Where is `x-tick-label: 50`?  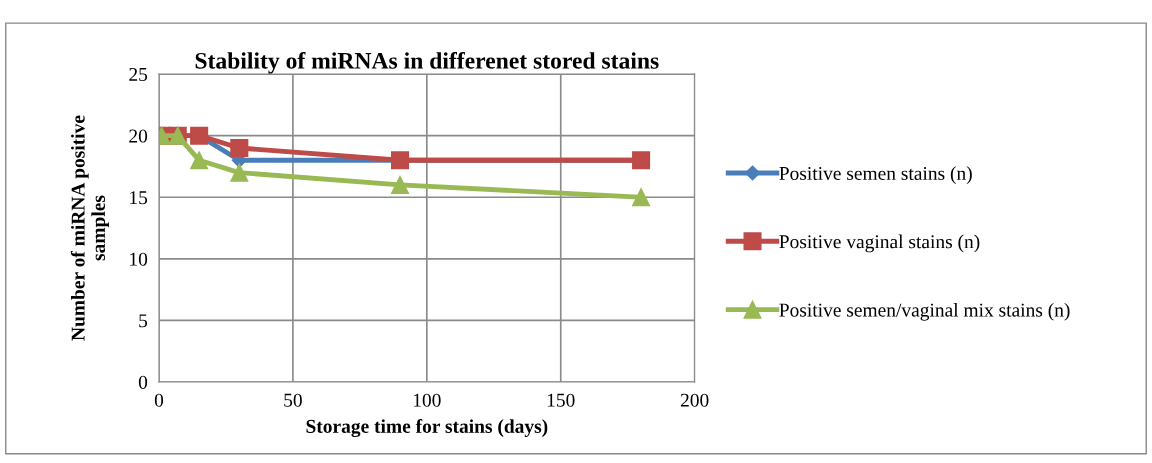
x-tick-label: 50 is located at coordinates (293, 400).